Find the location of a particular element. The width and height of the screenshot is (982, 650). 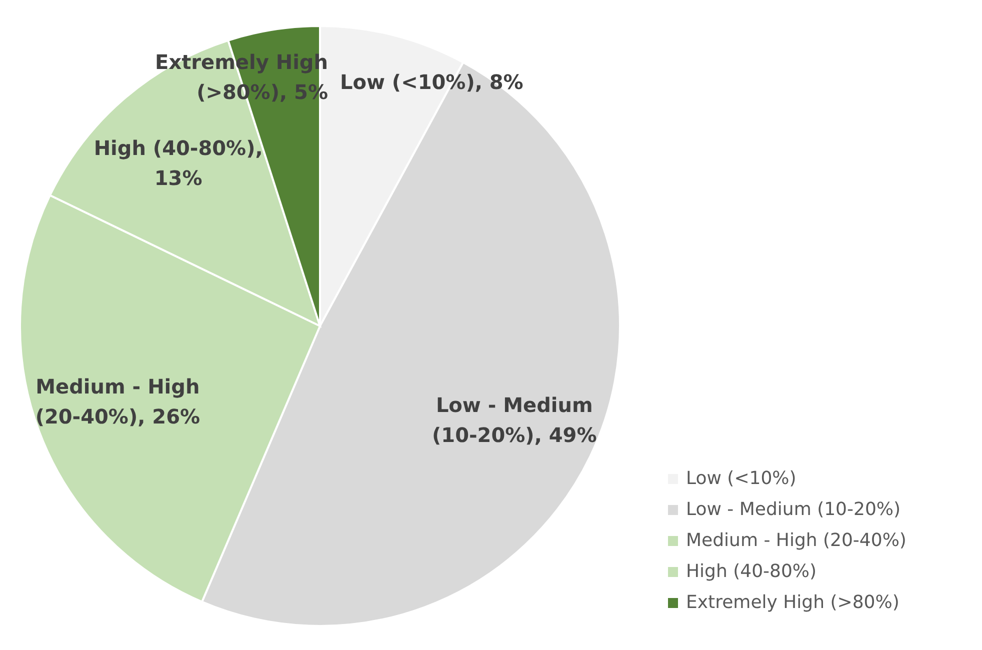

data-label: Medium - High (20-40%), 26% is located at coordinates (117, 401).